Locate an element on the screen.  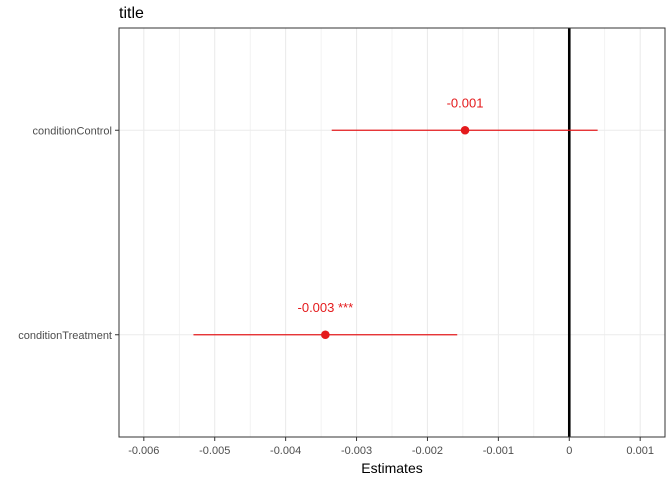
estimate-label: -0.003 *** is located at coordinates (326, 307).